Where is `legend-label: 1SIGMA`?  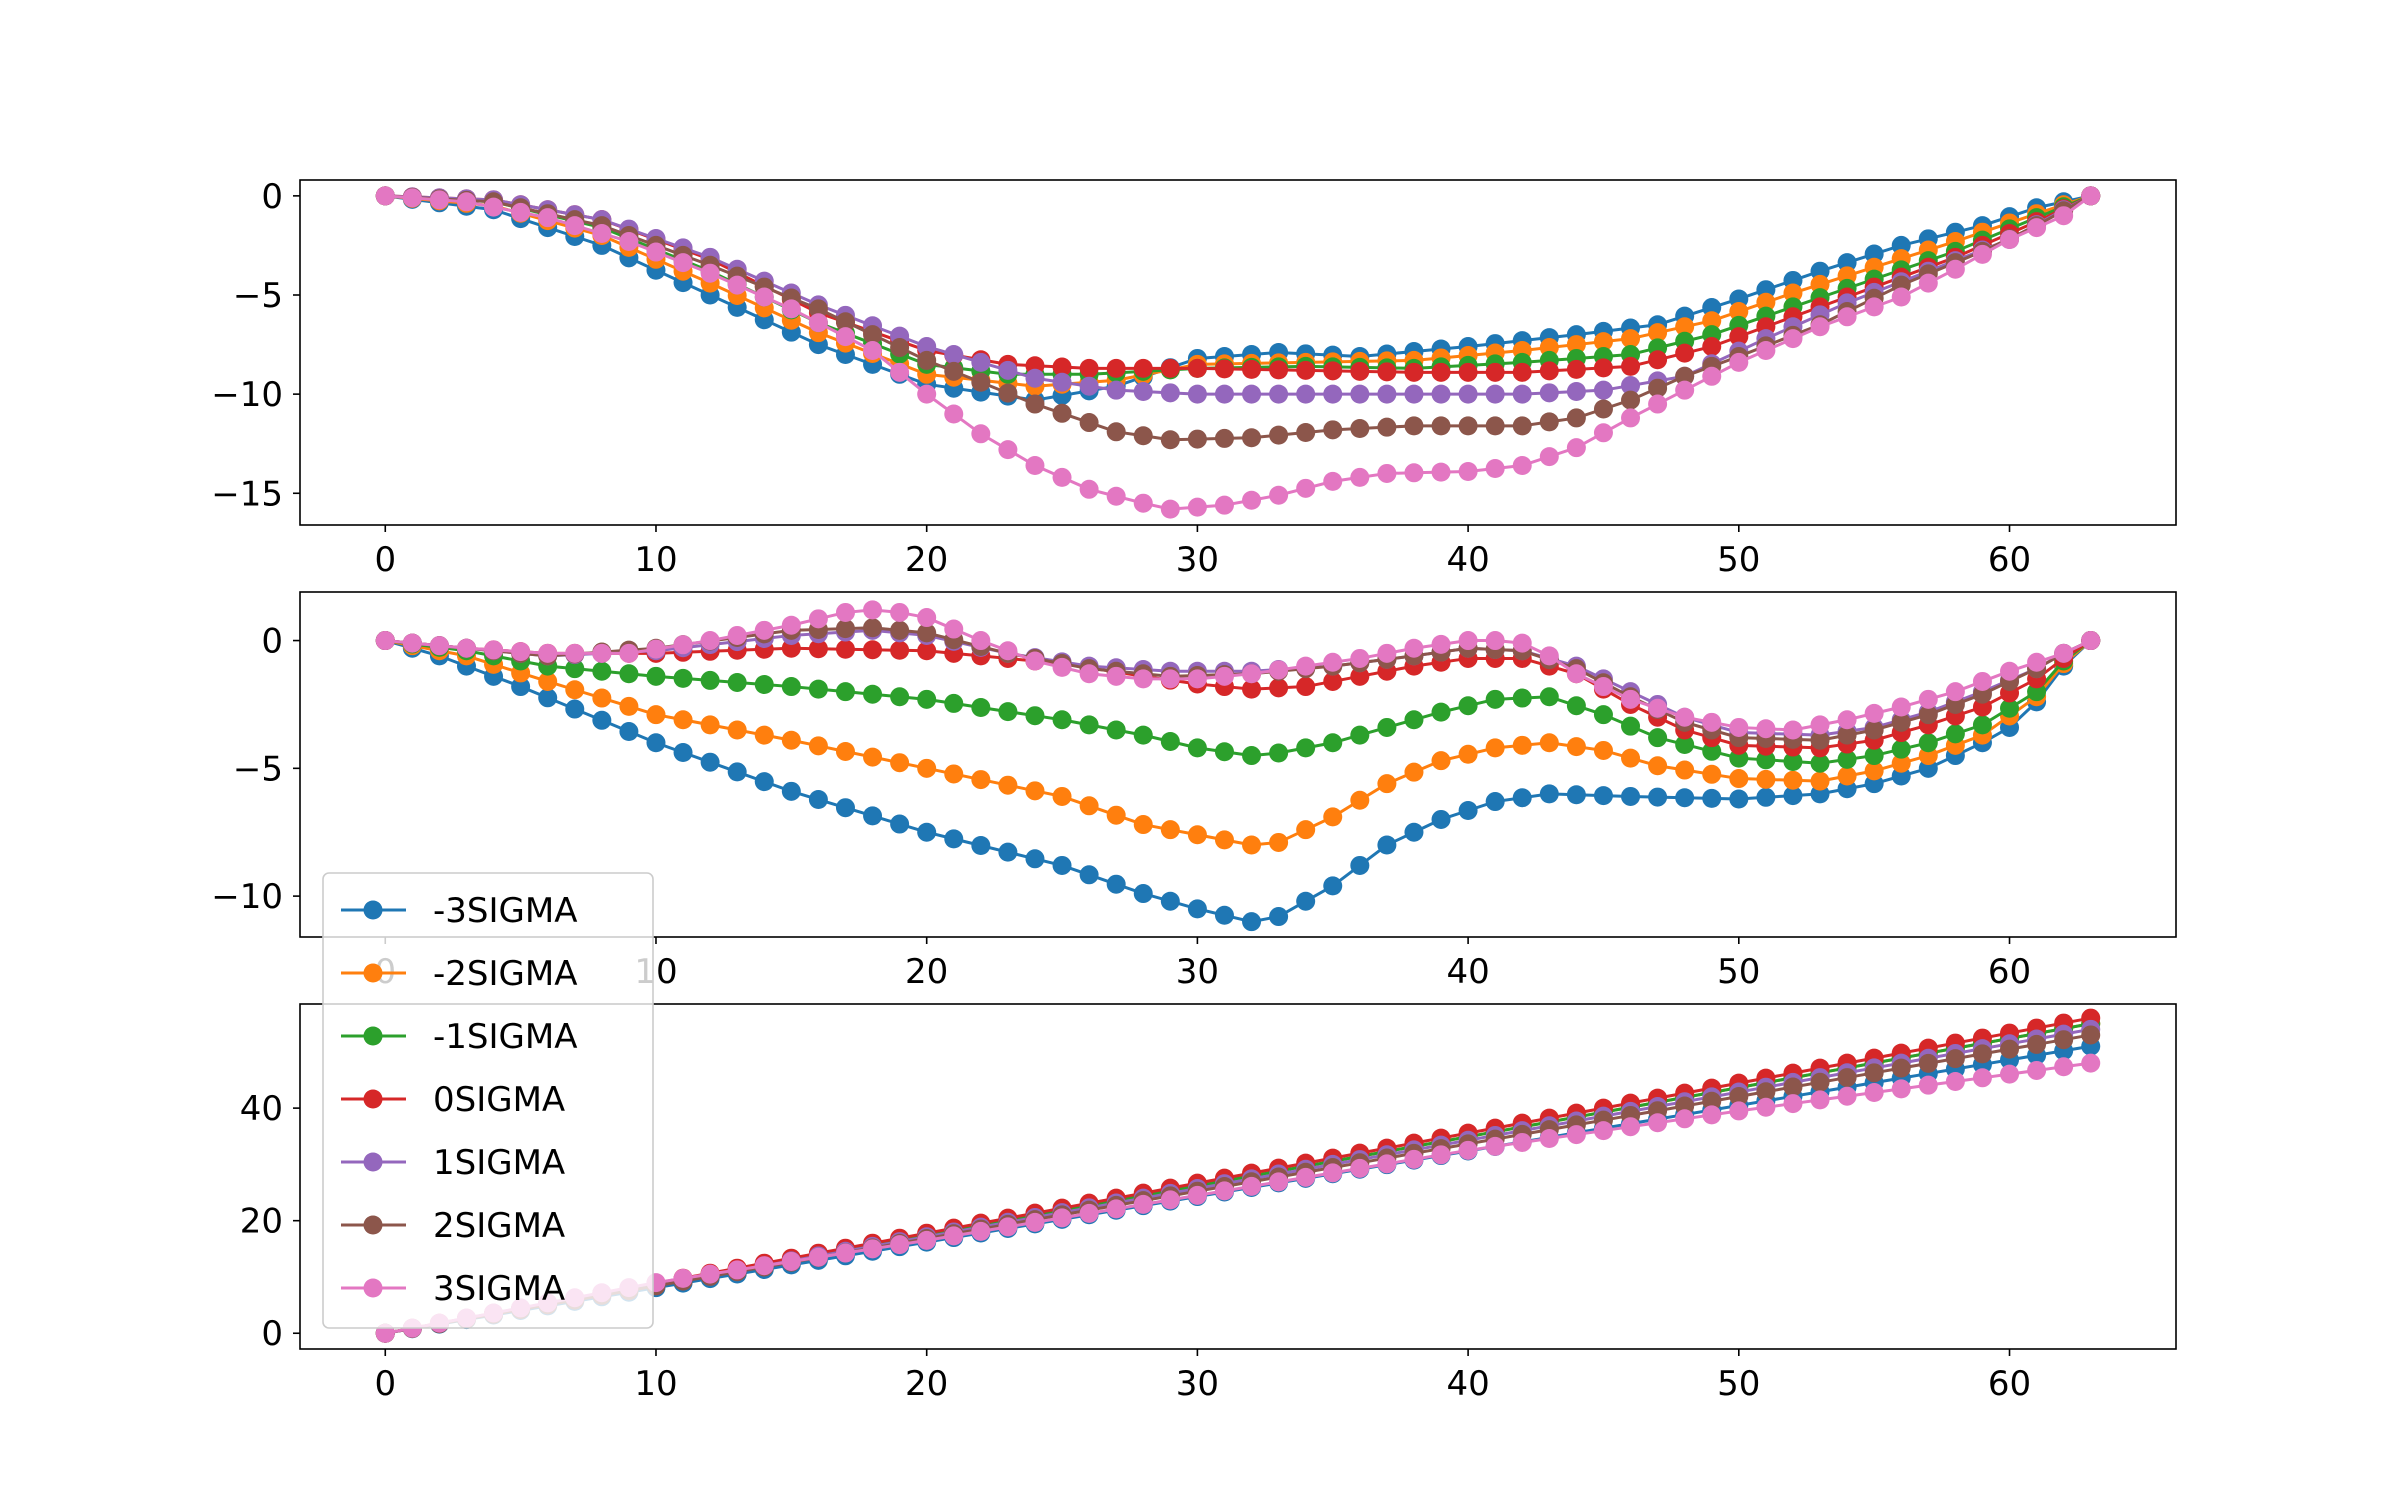 legend-label: 1SIGMA is located at coordinates (499, 1163).